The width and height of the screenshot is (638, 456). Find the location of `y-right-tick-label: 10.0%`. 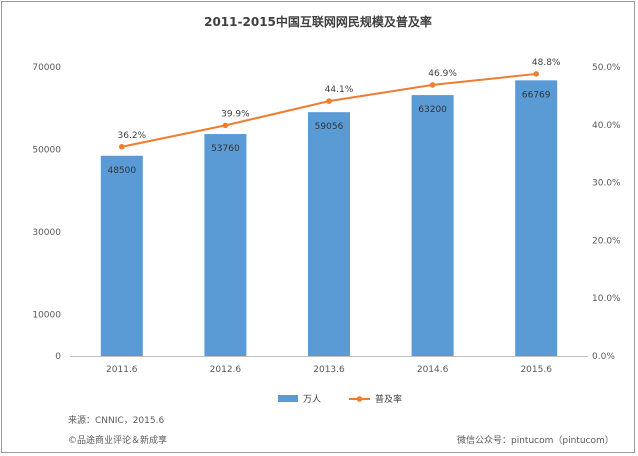

y-right-tick-label: 10.0% is located at coordinates (606, 299).